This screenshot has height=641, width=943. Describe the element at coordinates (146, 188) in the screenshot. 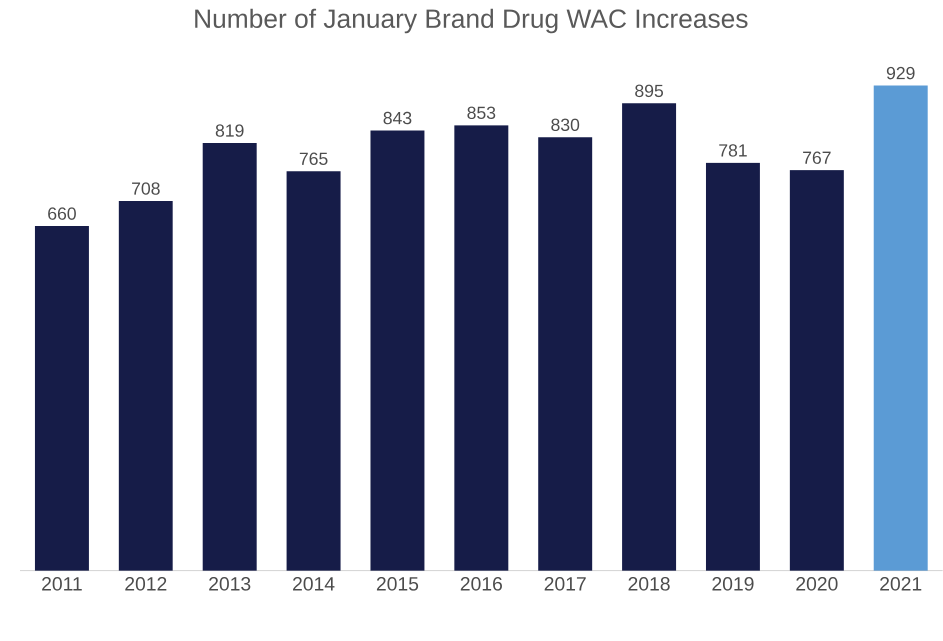

I see `data-label: 708` at that location.